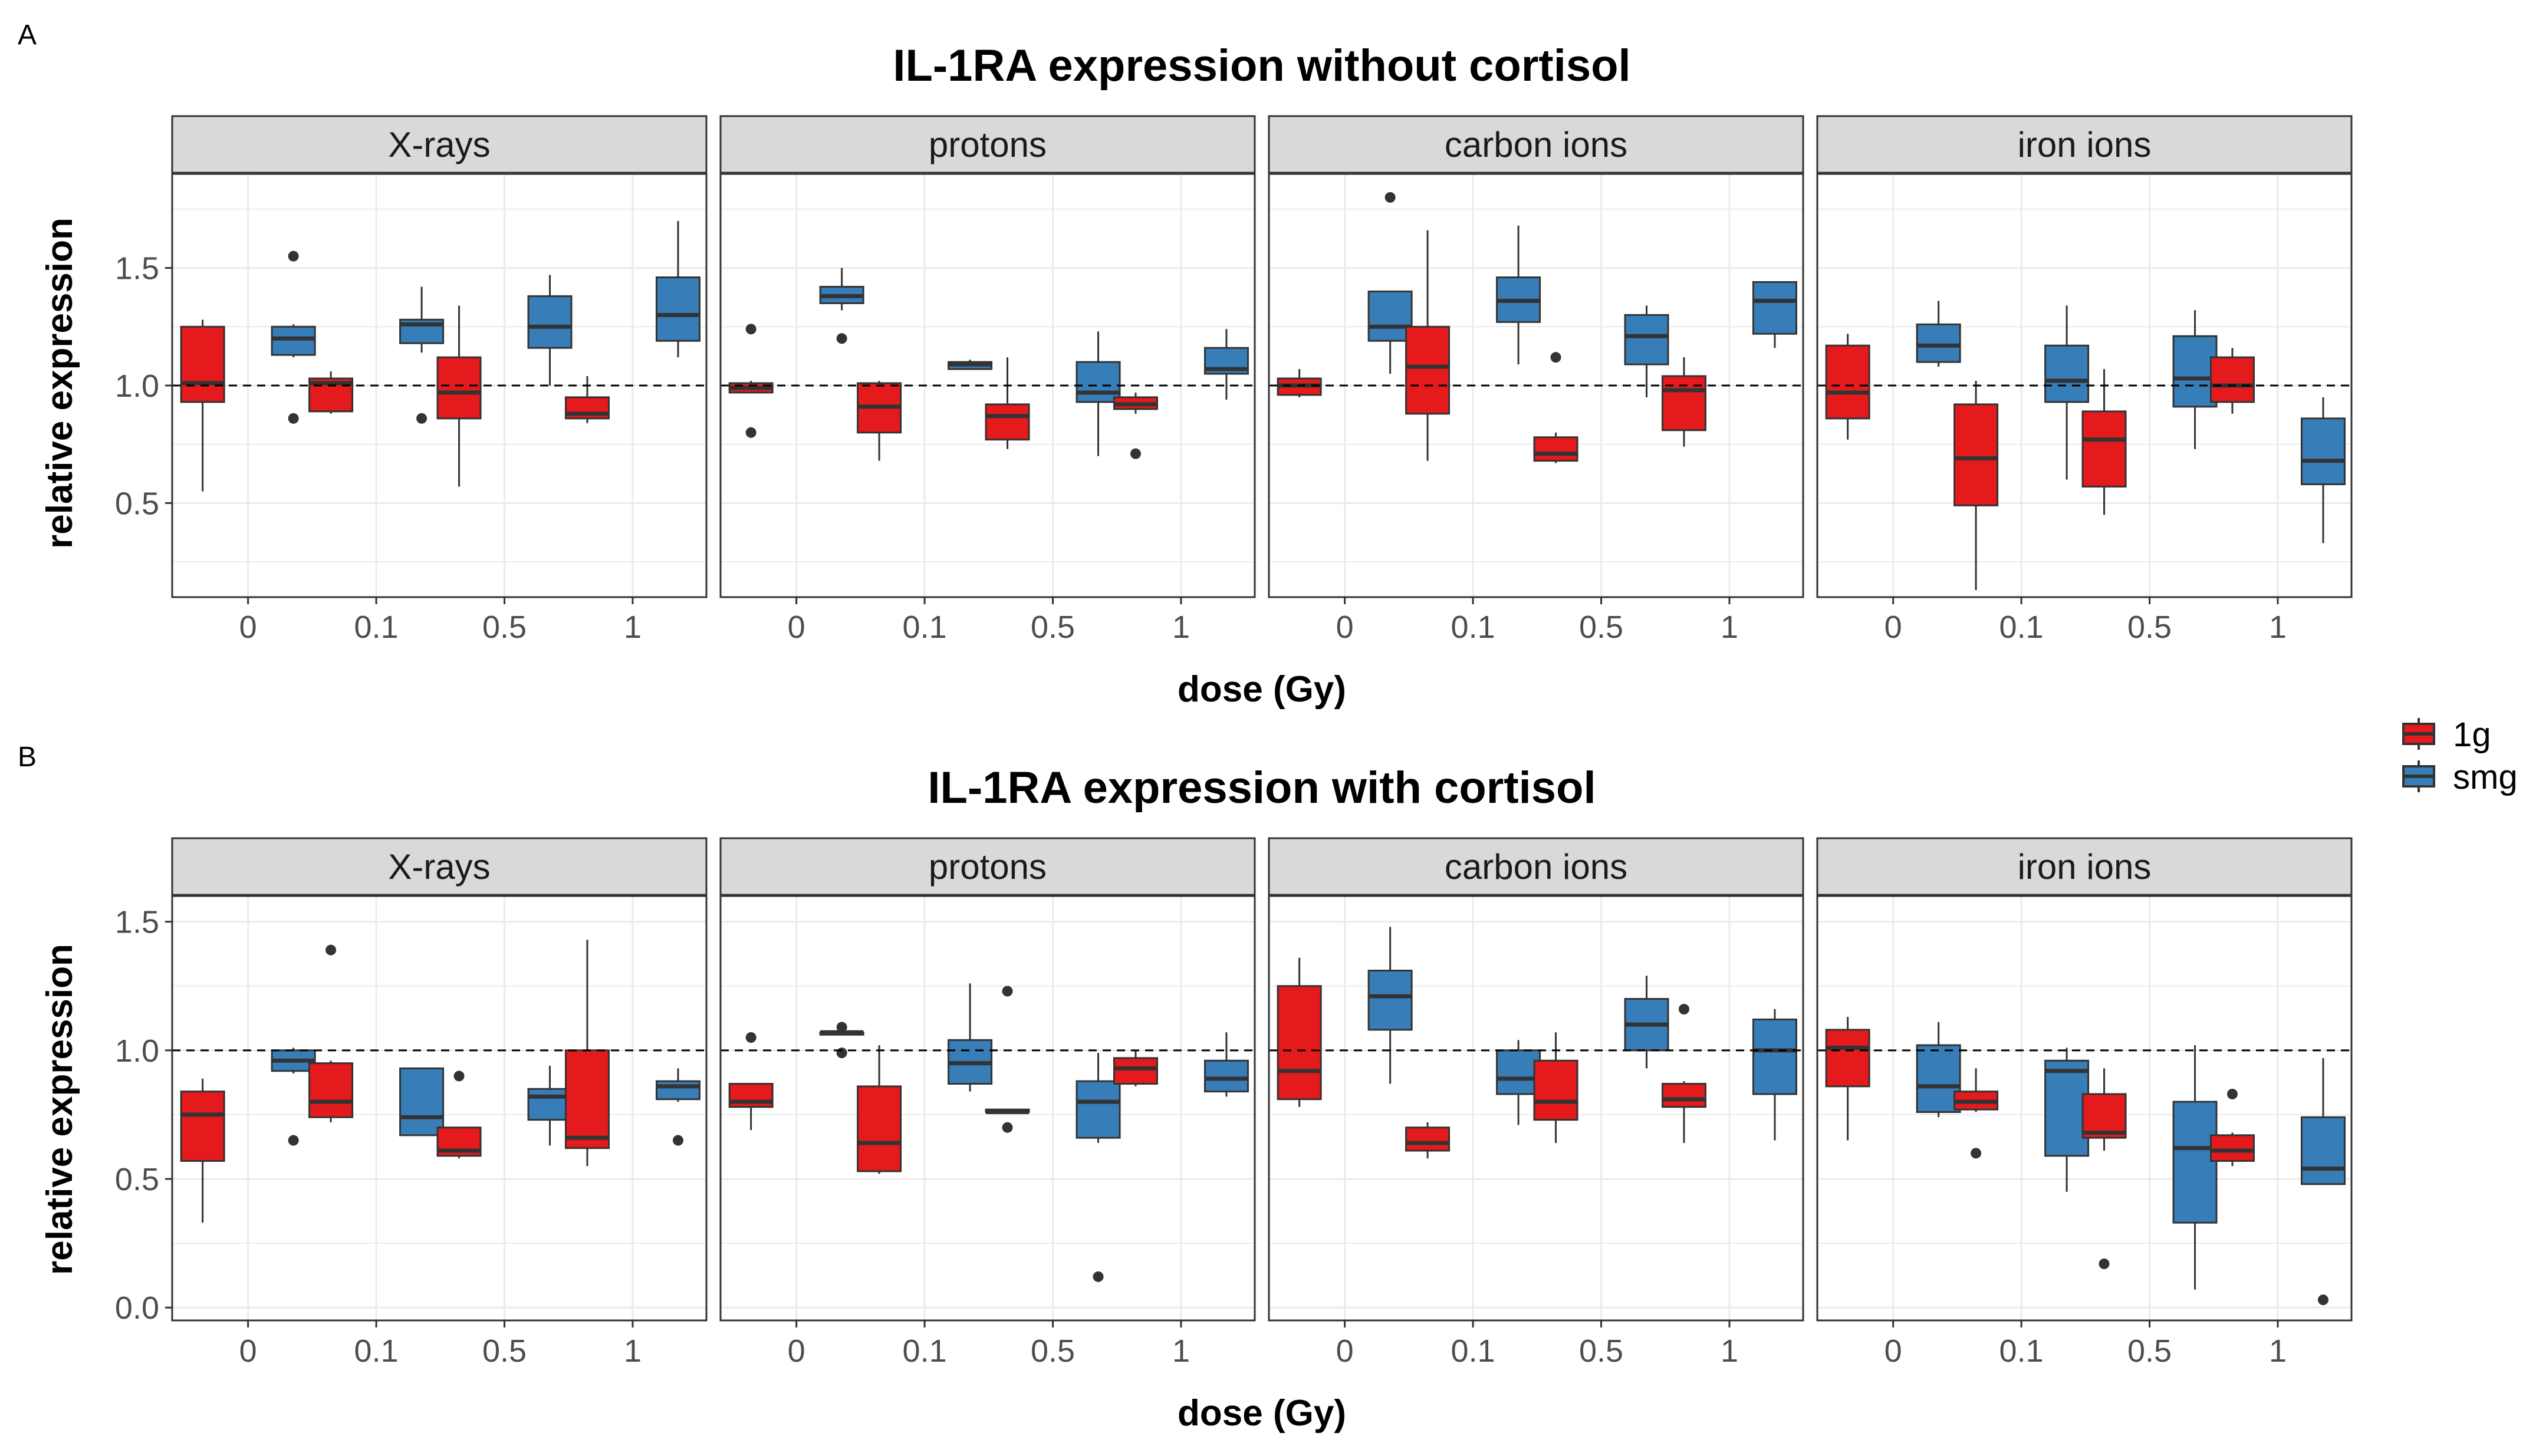 The image size is (2539, 1456). I want to click on legend: 1g smg, so click(2460, 756).